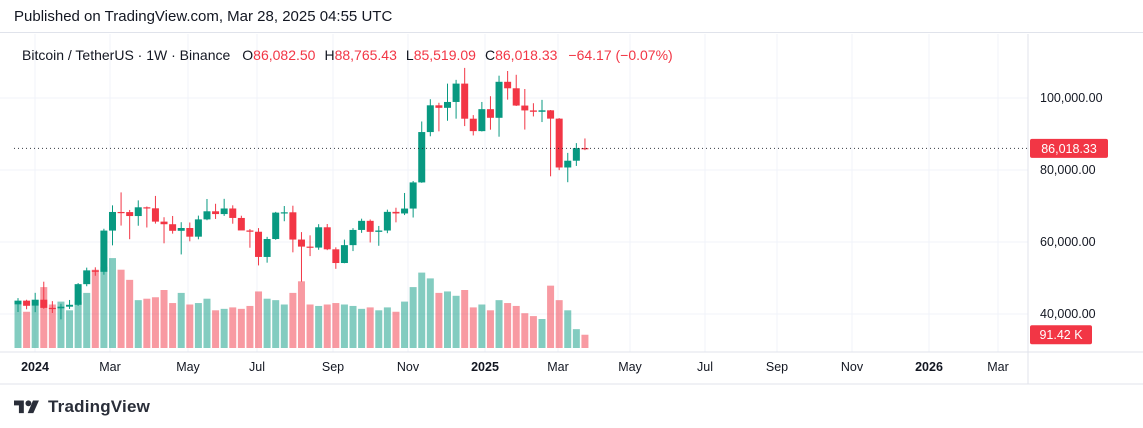 This screenshot has width=1143, height=428. What do you see at coordinates (333, 367) in the screenshot?
I see `time-axis-label: Sep` at bounding box center [333, 367].